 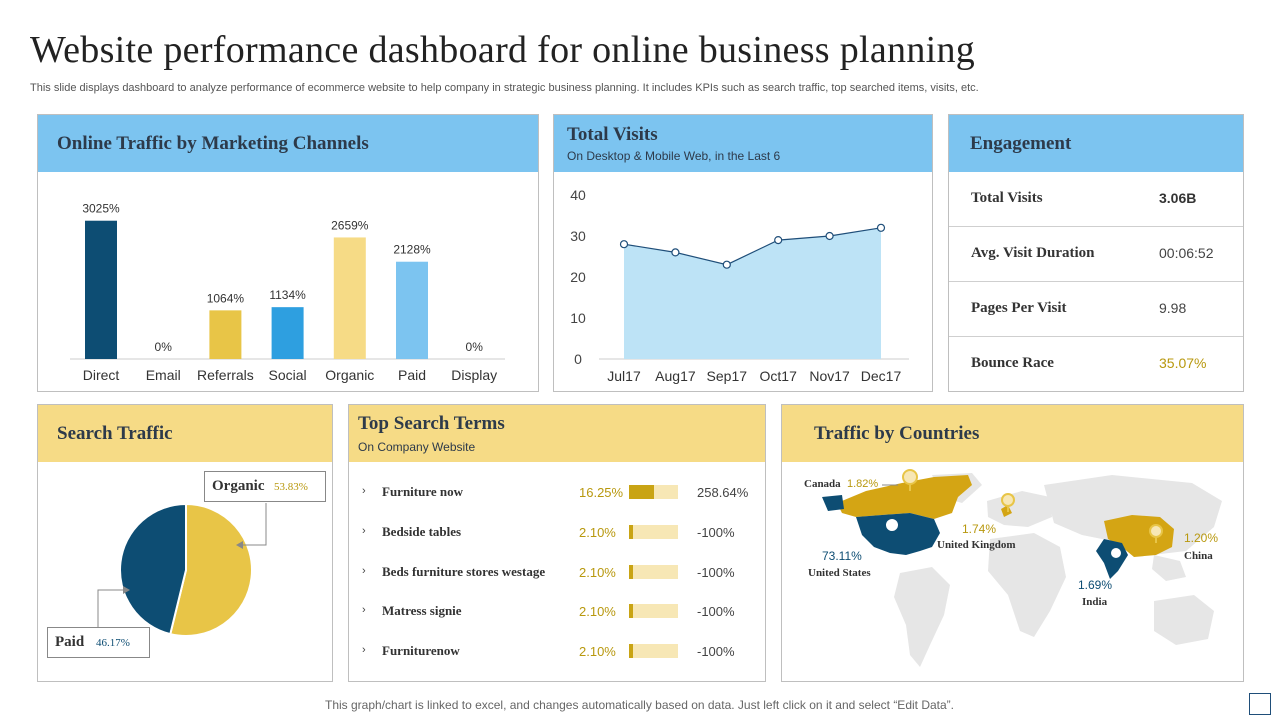 I want to click on bar-category-label: Display, so click(x=474, y=375).